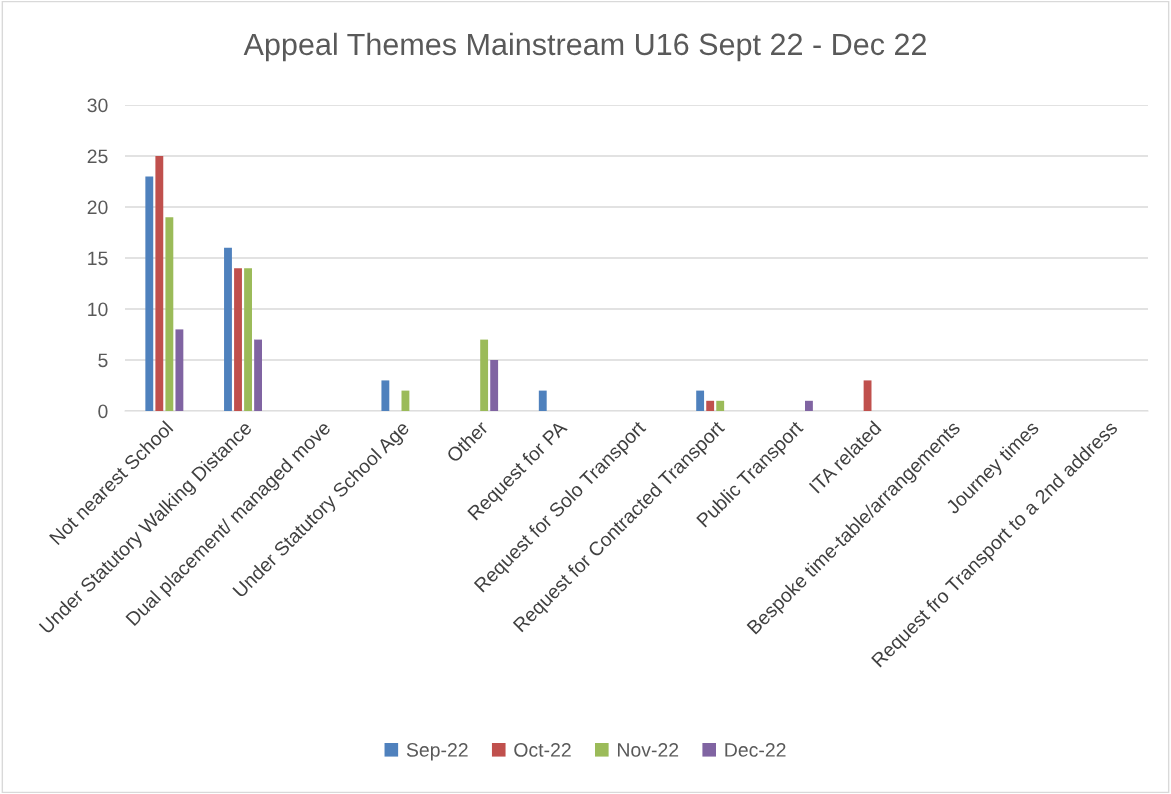  Describe the element at coordinates (103, 360) in the screenshot. I see `y-tick-label: 5` at that location.